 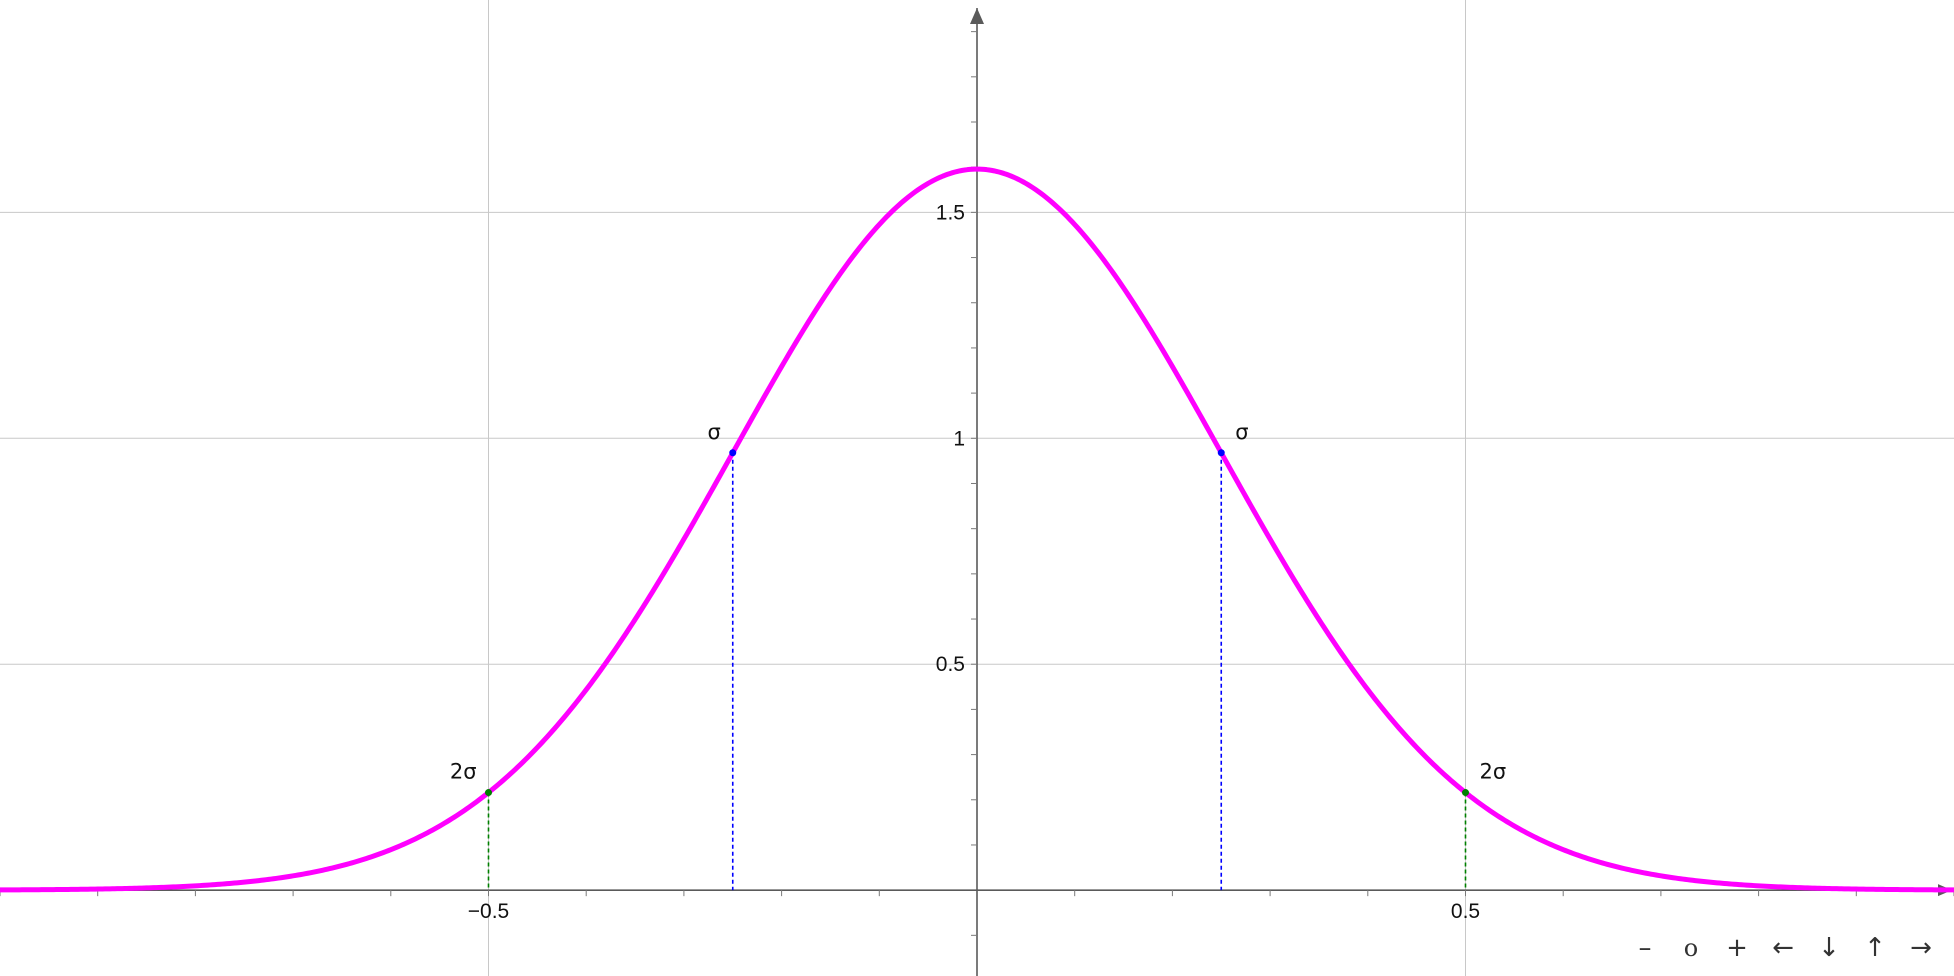 I want to click on y-tick-label: 1, so click(x=959, y=438).